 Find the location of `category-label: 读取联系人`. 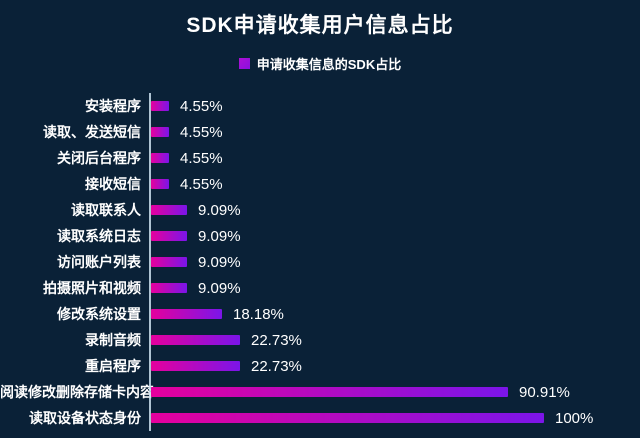

category-label: 读取联系人 is located at coordinates (106, 210).